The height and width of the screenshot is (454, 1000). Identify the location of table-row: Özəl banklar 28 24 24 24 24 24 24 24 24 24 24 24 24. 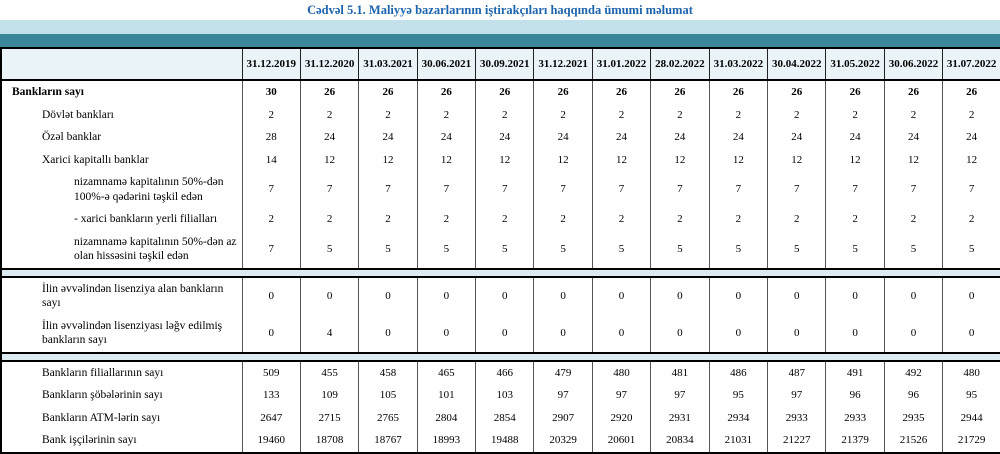
(500, 137).